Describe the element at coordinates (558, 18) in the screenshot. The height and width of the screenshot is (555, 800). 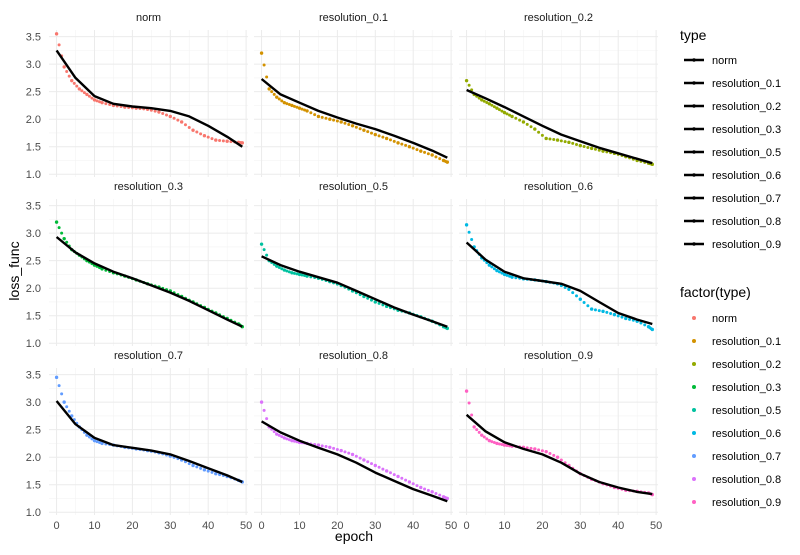
I see `strip-label-resolution-0-2: resolution_0.2` at that location.